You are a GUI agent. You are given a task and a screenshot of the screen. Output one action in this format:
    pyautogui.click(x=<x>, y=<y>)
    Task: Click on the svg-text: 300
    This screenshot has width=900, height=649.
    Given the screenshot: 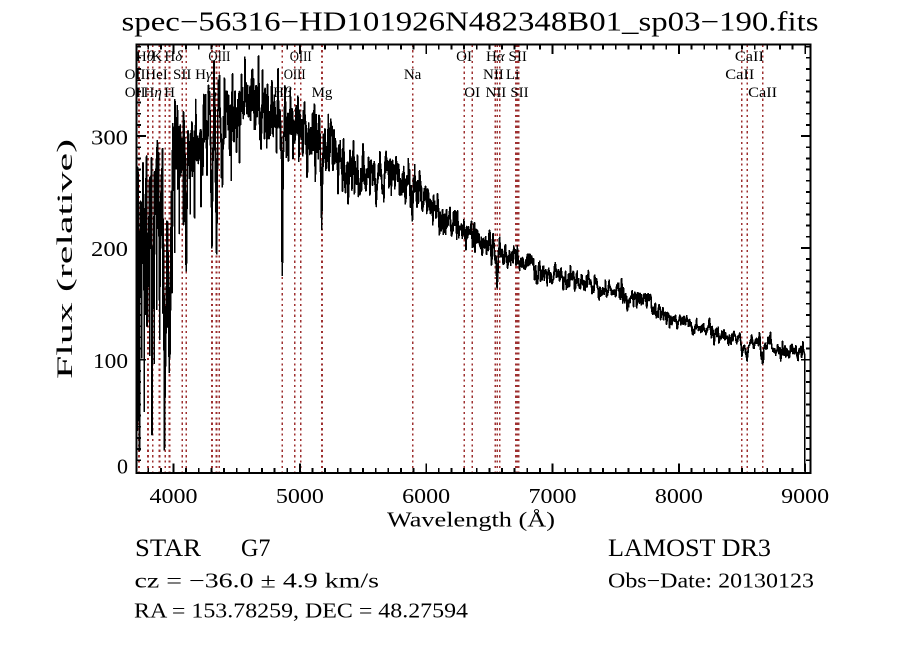 What is the action you would take?
    pyautogui.click(x=109, y=137)
    